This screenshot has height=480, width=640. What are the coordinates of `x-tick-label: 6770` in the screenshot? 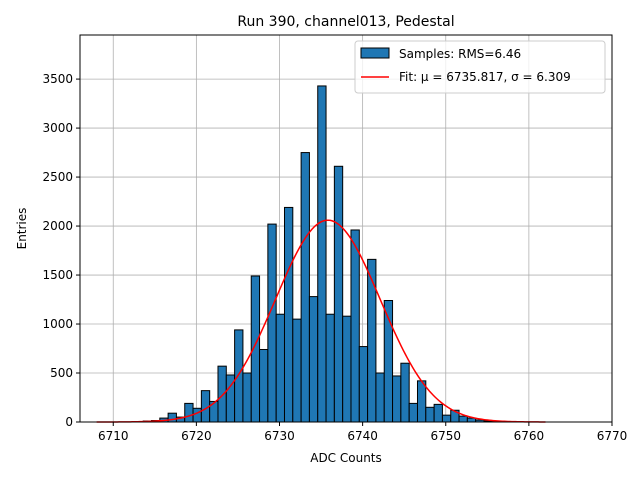 It's located at (612, 436).